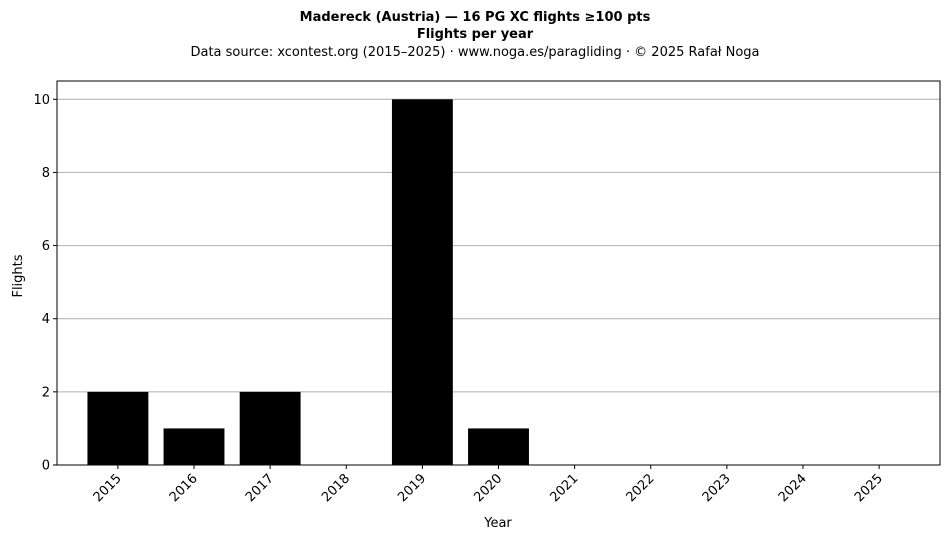 The height and width of the screenshot is (539, 950). Describe the element at coordinates (108, 488) in the screenshot. I see `x-tick-label: 2015` at that location.